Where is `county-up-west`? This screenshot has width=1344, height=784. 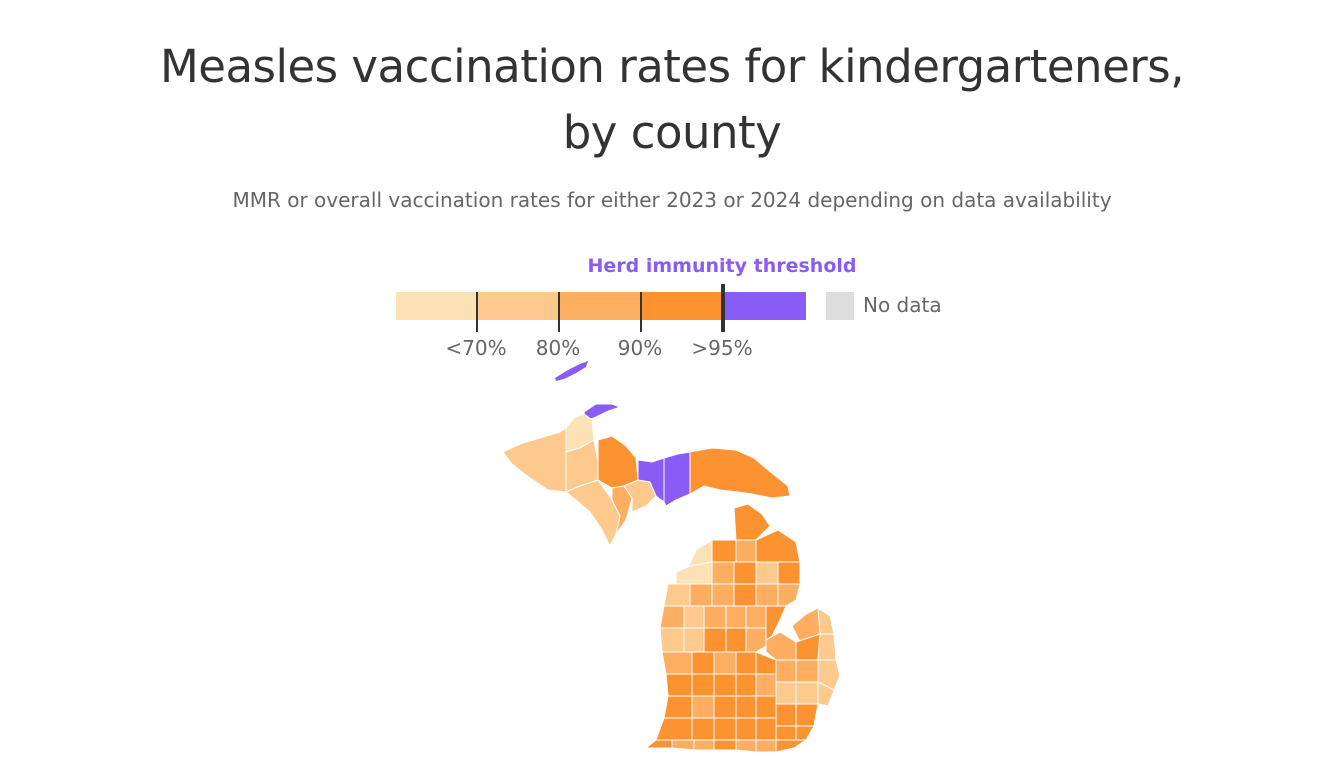 county-up-west is located at coordinates (534, 460).